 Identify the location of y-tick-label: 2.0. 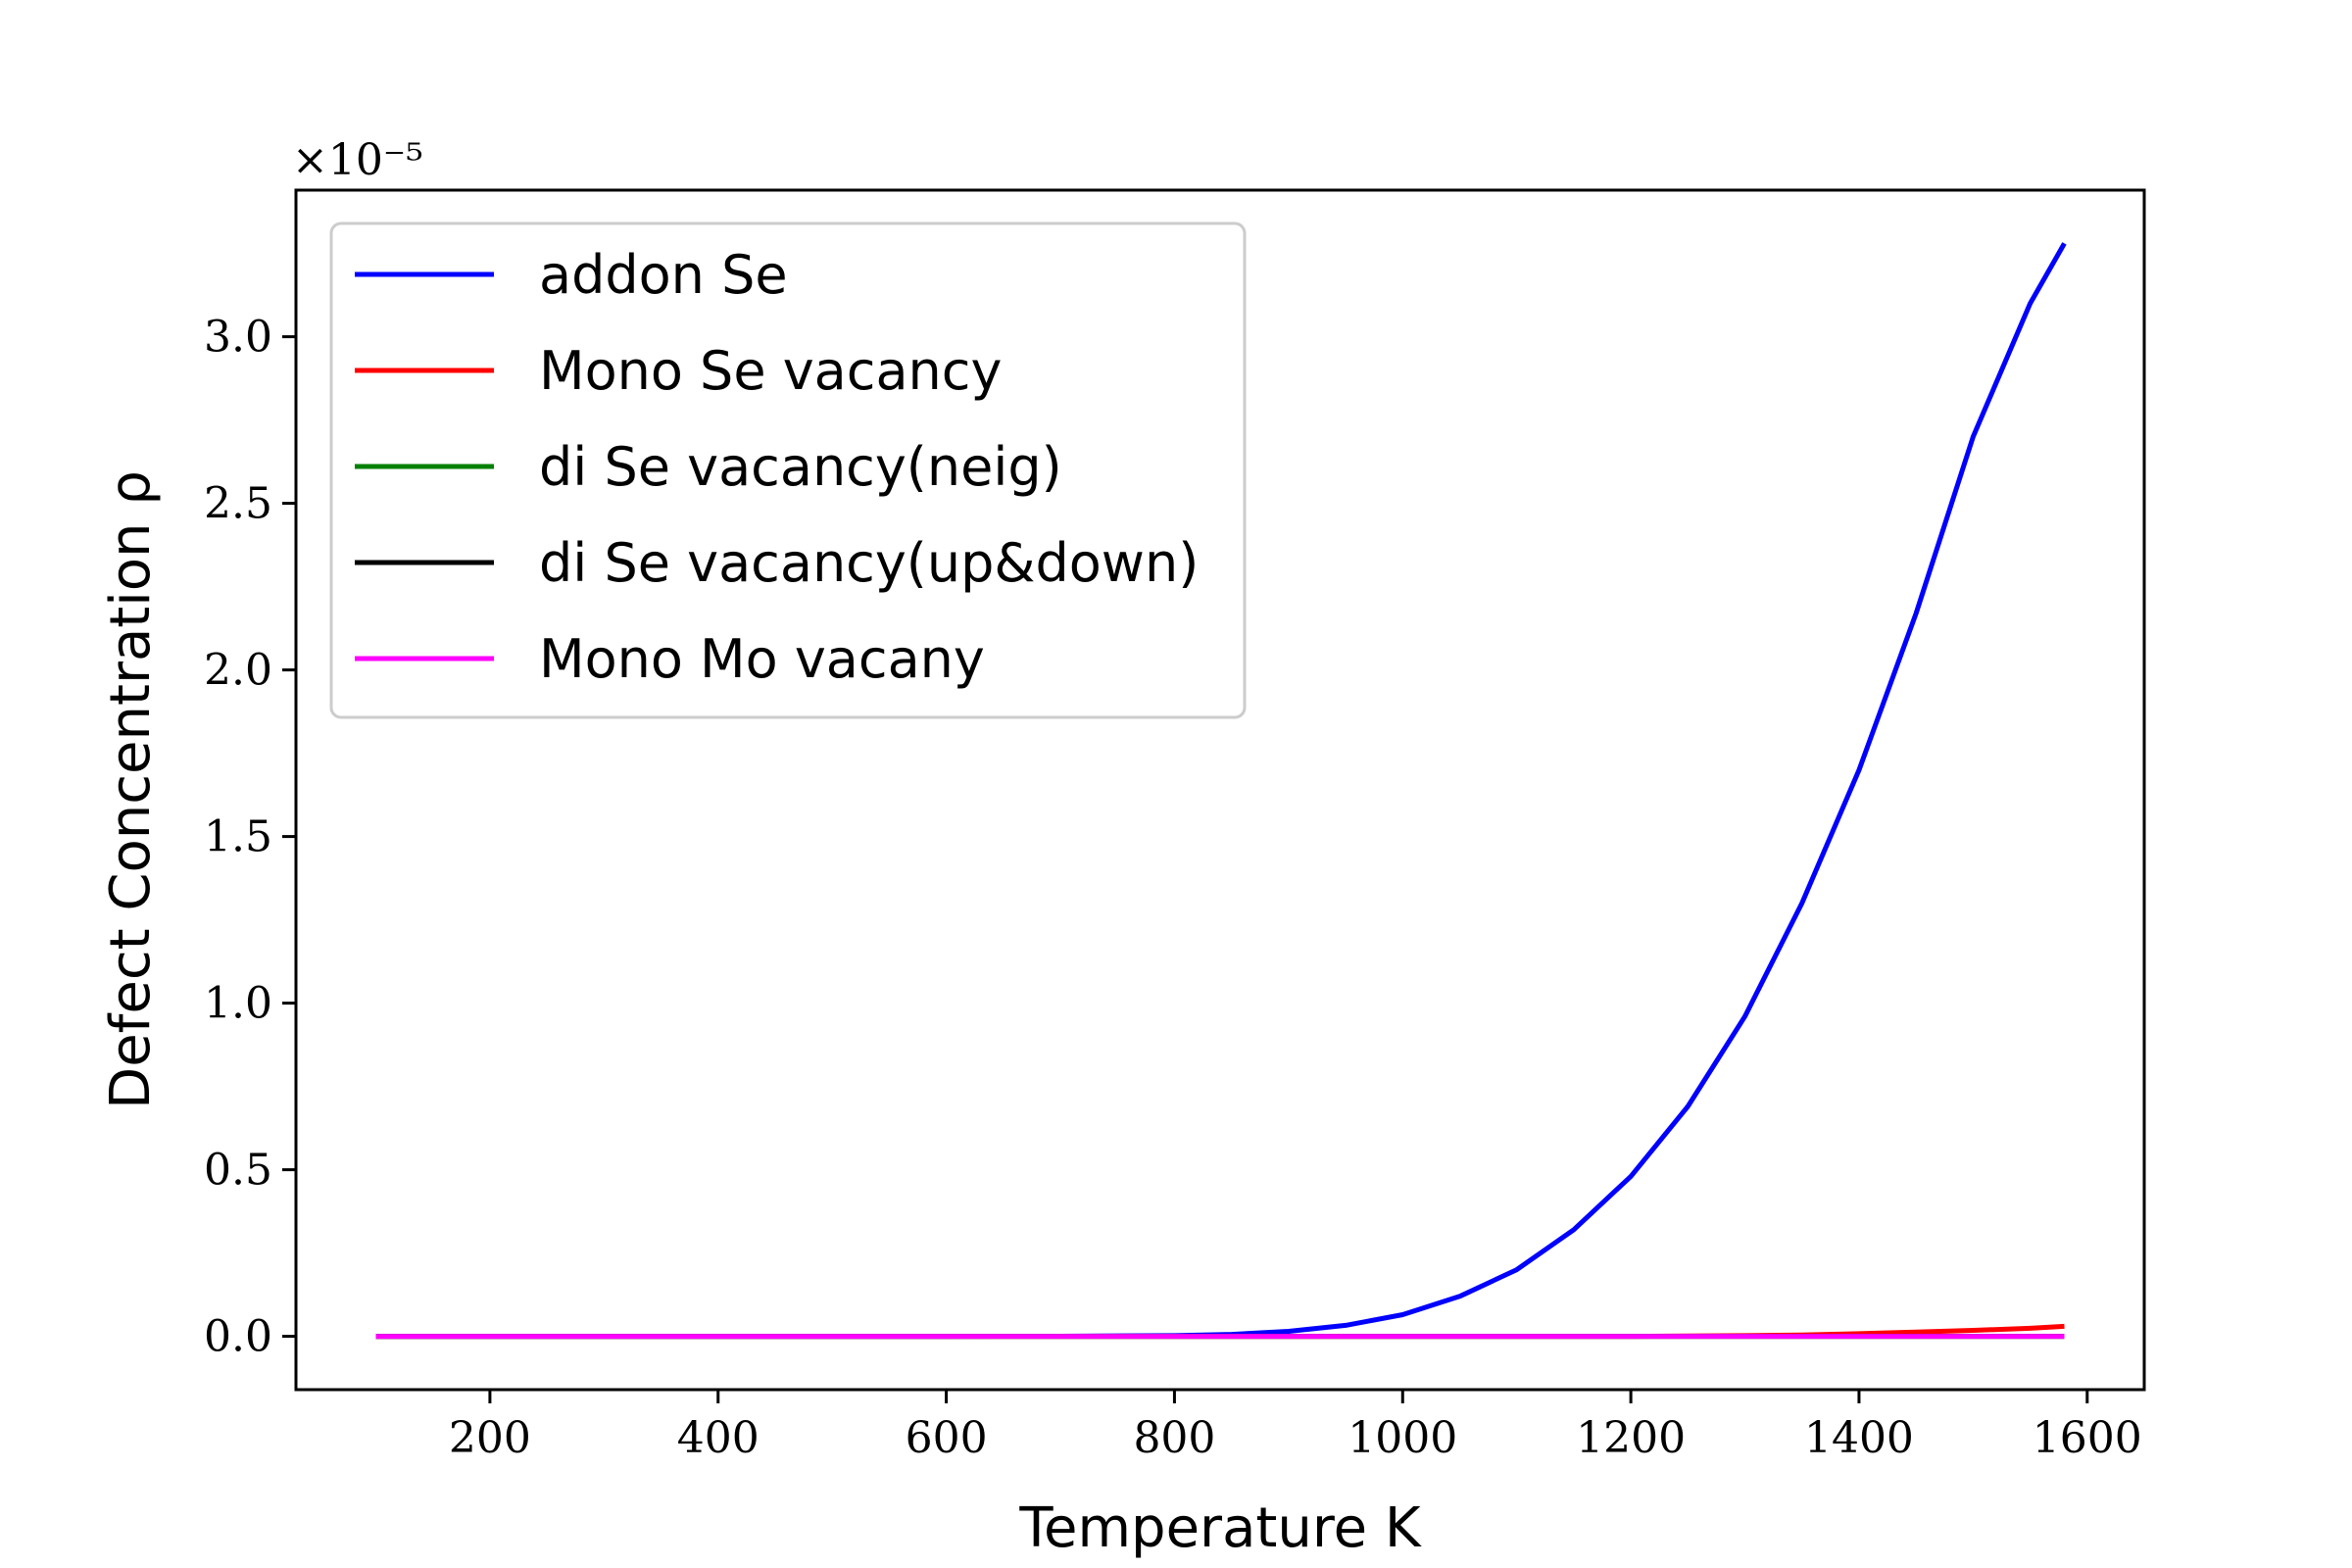
(238, 671).